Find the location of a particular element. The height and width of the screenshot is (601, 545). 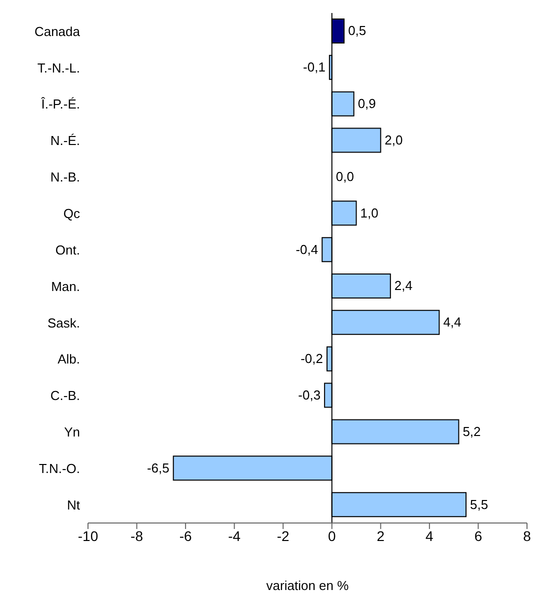

data-label: -0,1 is located at coordinates (314, 67).